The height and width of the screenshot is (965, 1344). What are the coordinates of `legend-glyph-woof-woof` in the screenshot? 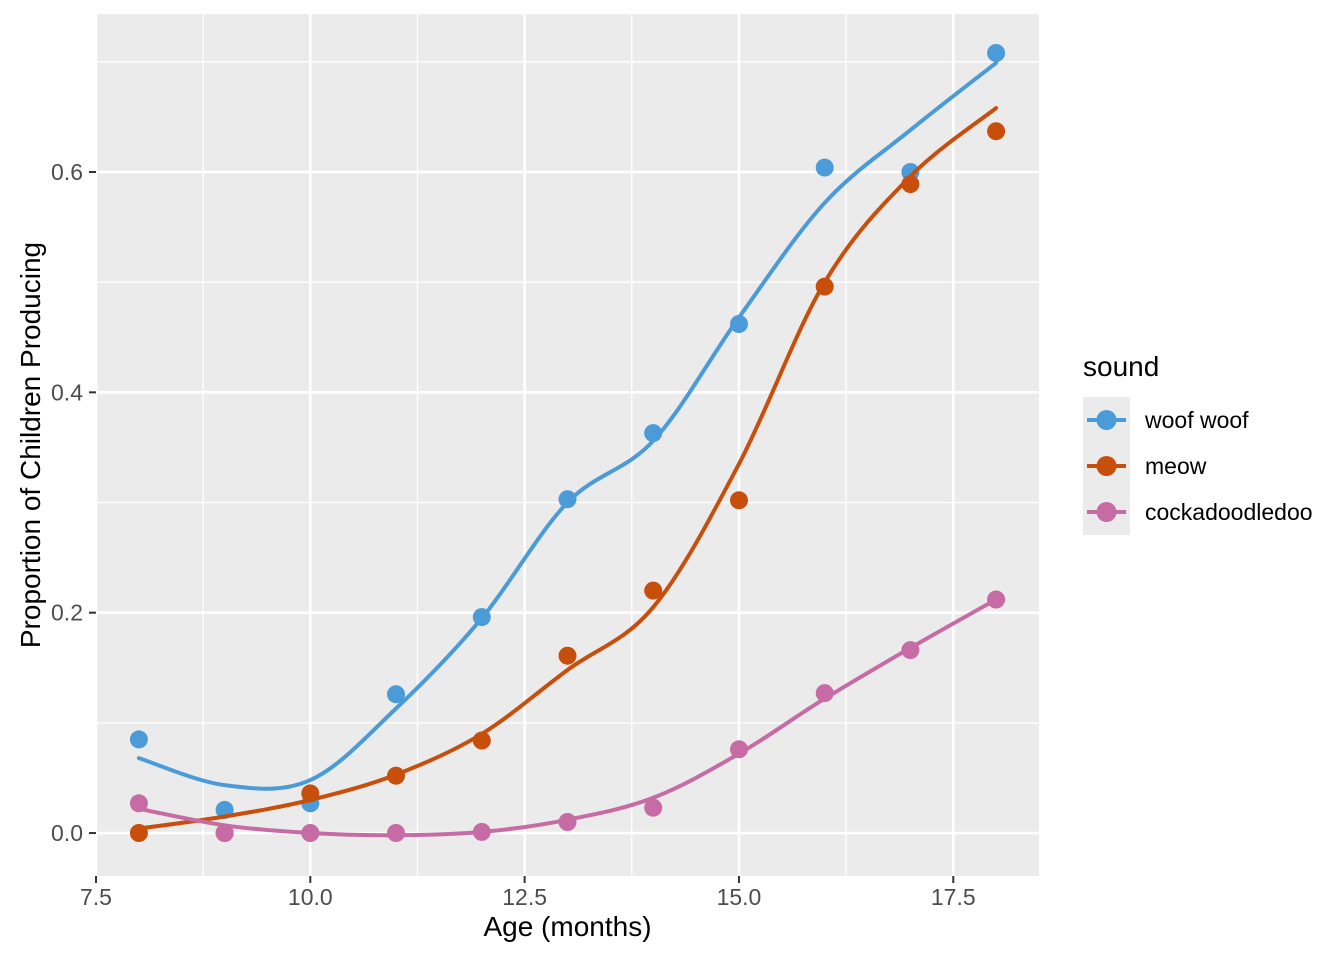 It's located at (1106, 420).